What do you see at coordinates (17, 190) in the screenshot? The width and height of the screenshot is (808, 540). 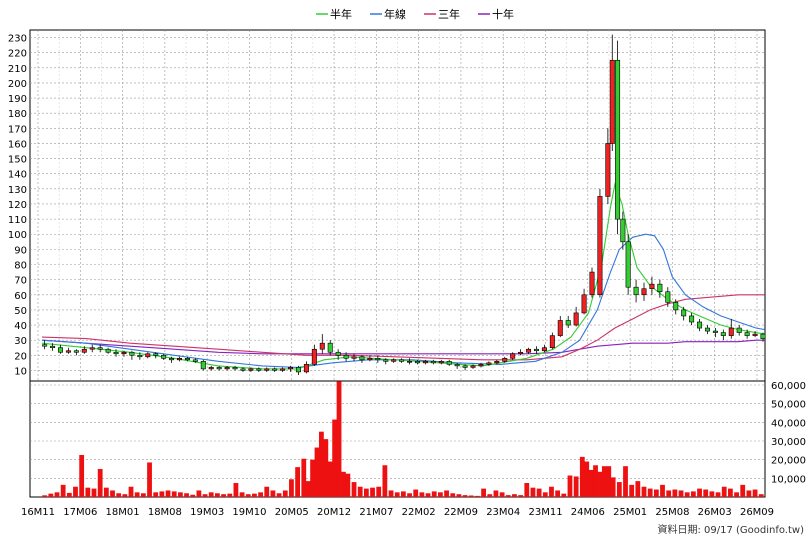 I see `price-tick-label: 130` at bounding box center [17, 190].